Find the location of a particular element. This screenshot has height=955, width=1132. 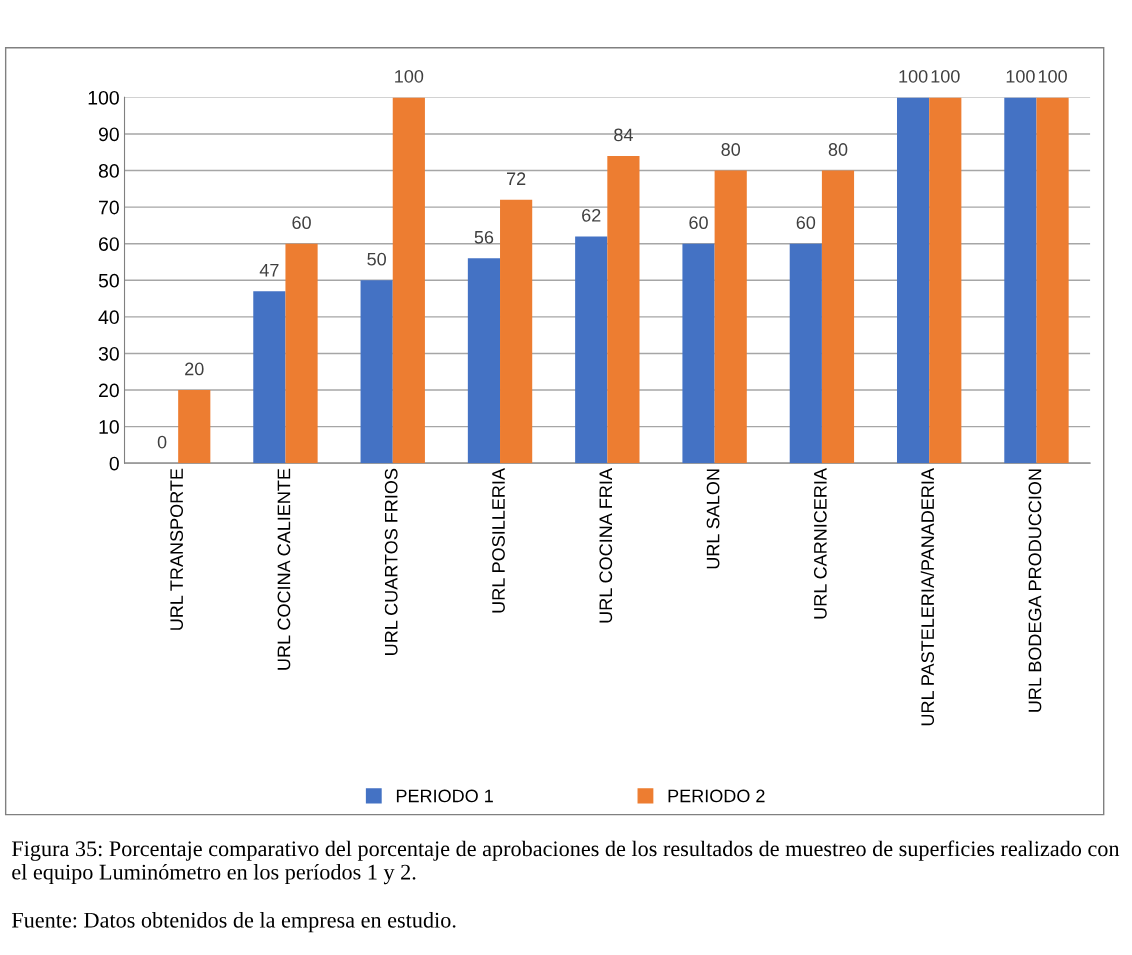

data-label: 72 is located at coordinates (516, 178).